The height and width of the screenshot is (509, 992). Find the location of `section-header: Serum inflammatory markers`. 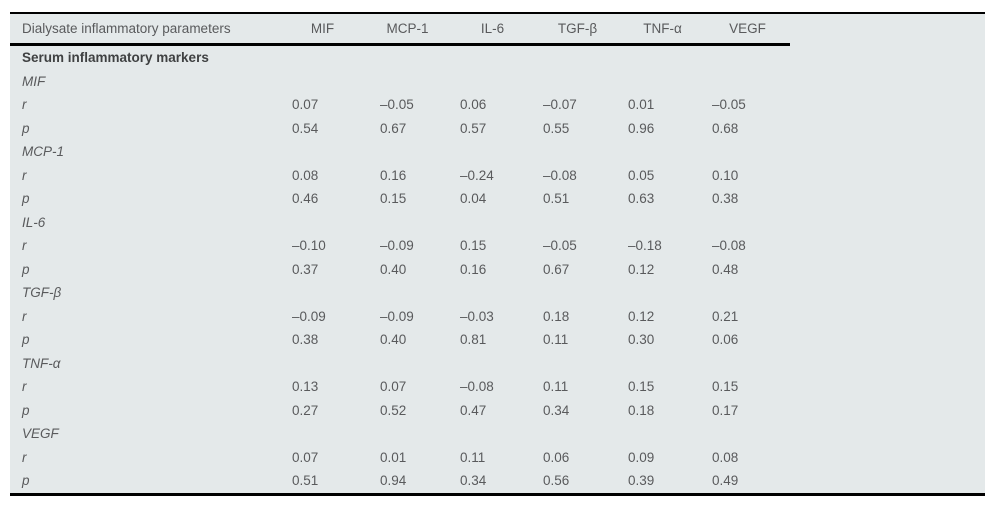

section-header: Serum inflammatory markers is located at coordinates (115, 58).